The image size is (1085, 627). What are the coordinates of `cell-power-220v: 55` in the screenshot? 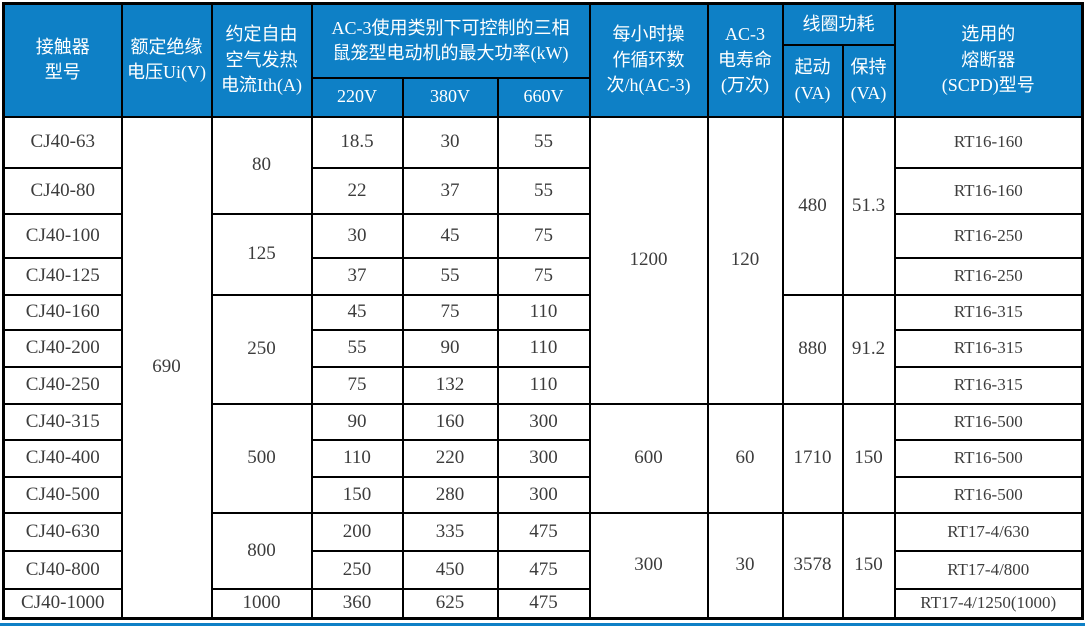 It's located at (357, 348).